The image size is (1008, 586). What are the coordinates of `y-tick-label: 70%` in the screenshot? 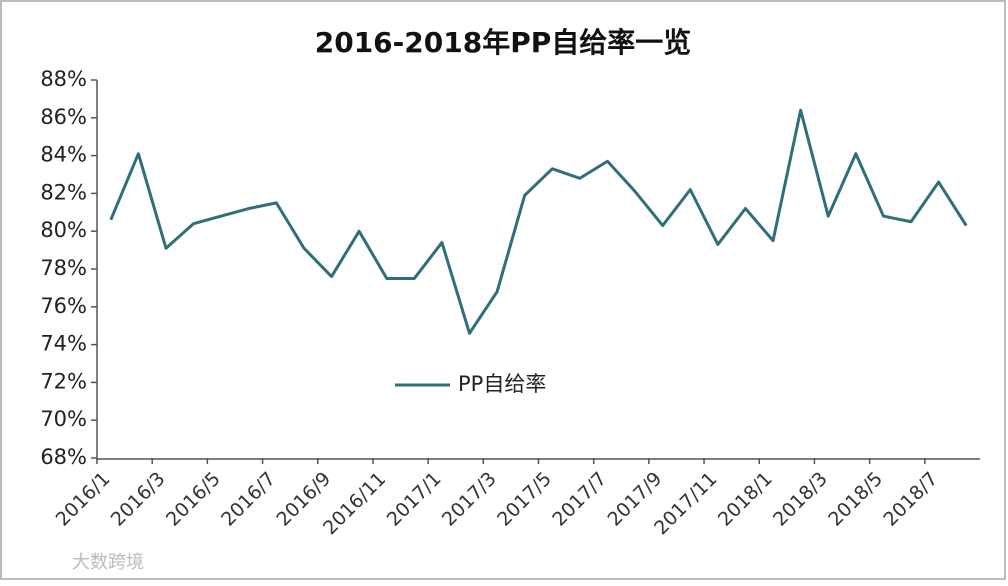 It's located at (63, 419).